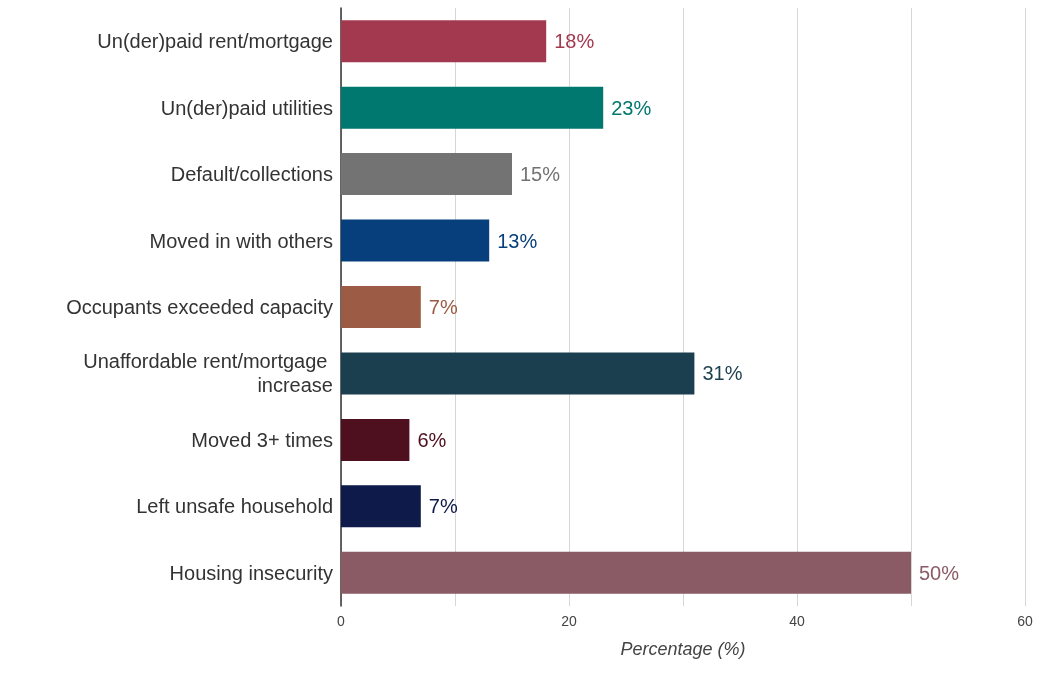 Image resolution: width=1045 pixels, height=676 pixels. Describe the element at coordinates (939, 572) in the screenshot. I see `data-label: 50%` at that location.